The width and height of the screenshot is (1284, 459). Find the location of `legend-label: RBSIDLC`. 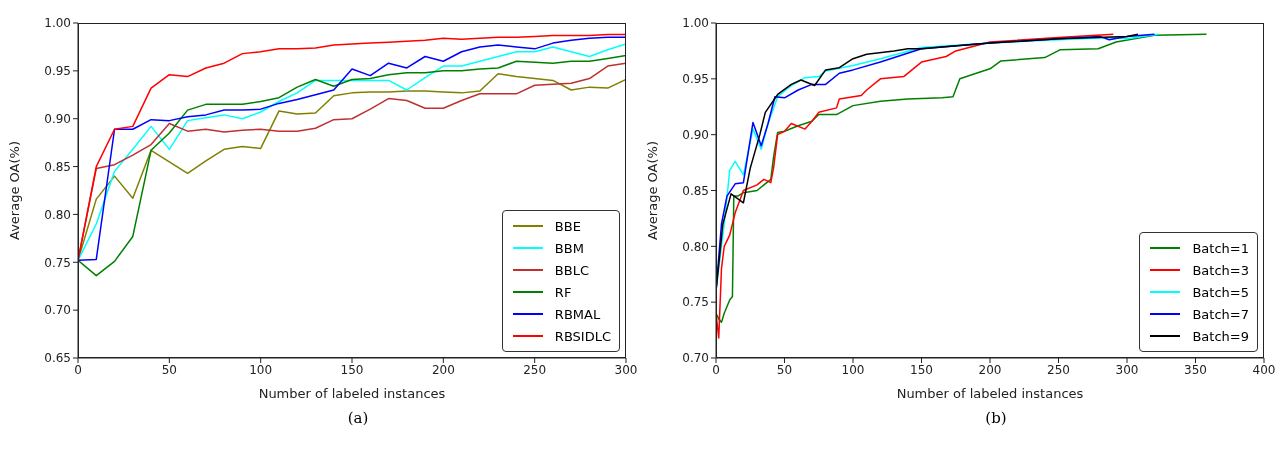

legend-label: RBSIDLC is located at coordinates (582, 336).